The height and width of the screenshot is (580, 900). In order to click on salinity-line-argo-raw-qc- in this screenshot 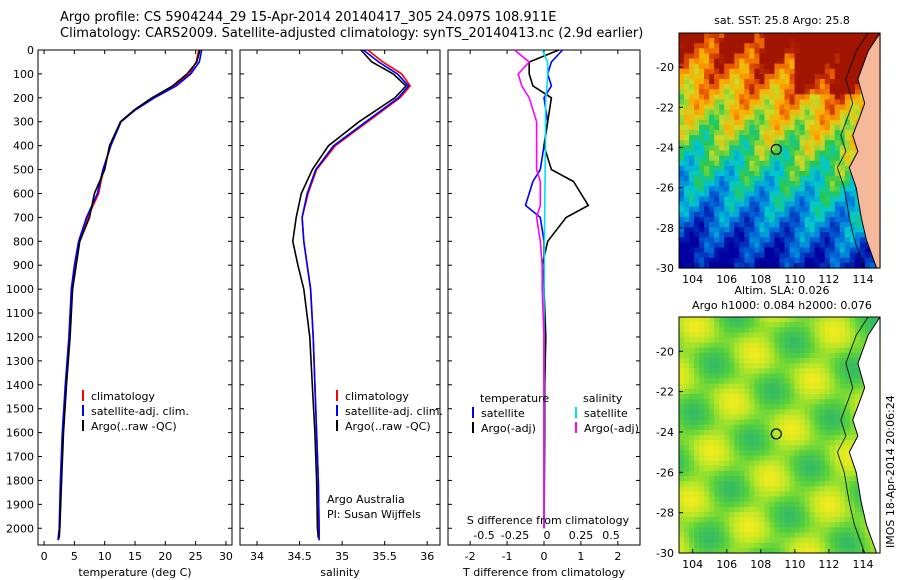, I will do `click(349, 293)`.